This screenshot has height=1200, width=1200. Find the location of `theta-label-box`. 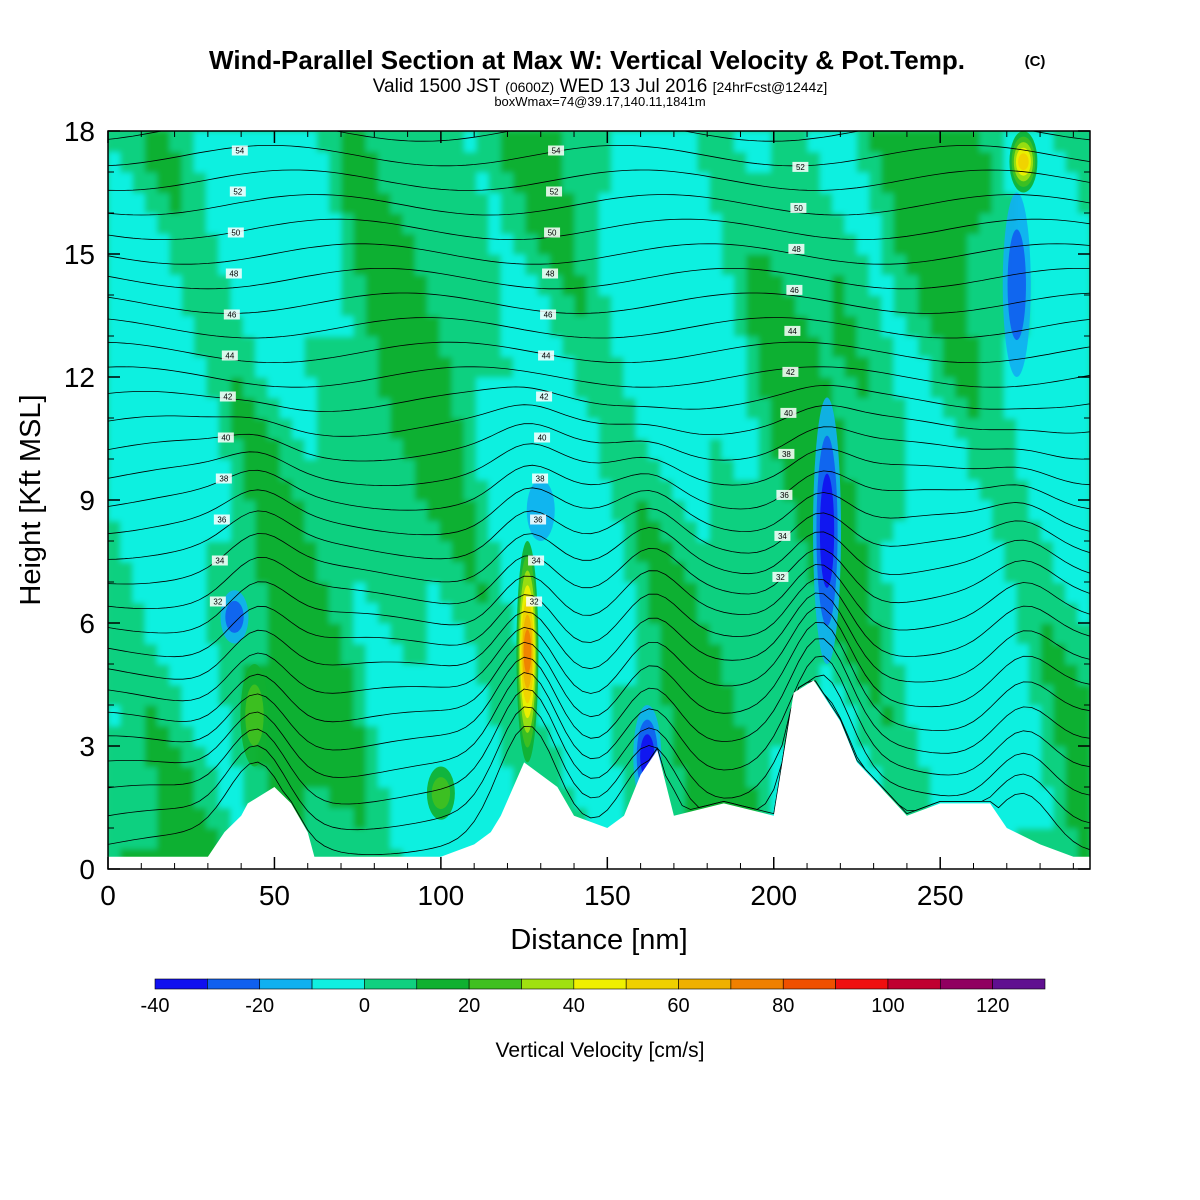

theta-label-box is located at coordinates (792, 330).